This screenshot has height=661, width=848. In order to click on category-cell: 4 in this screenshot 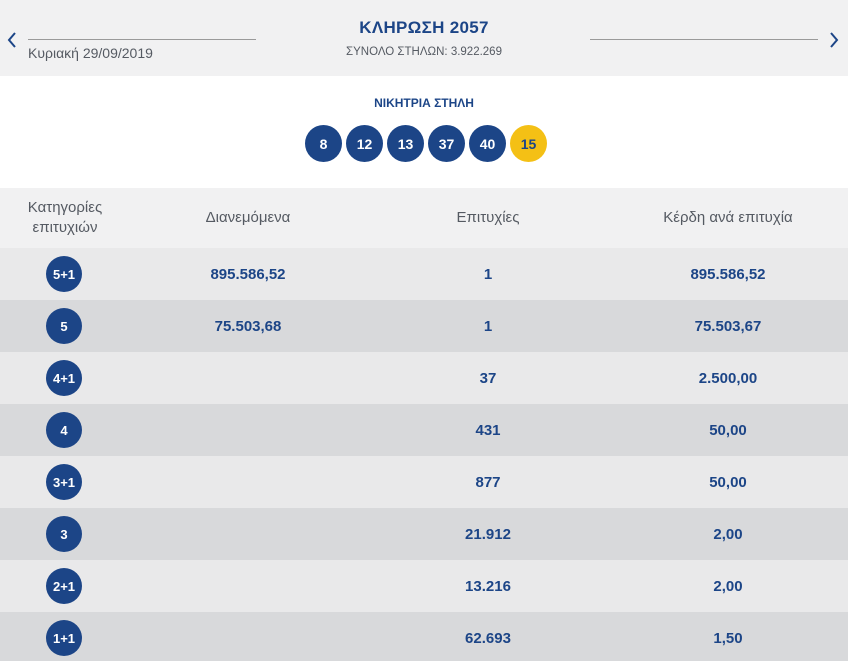, I will do `click(64, 430)`.